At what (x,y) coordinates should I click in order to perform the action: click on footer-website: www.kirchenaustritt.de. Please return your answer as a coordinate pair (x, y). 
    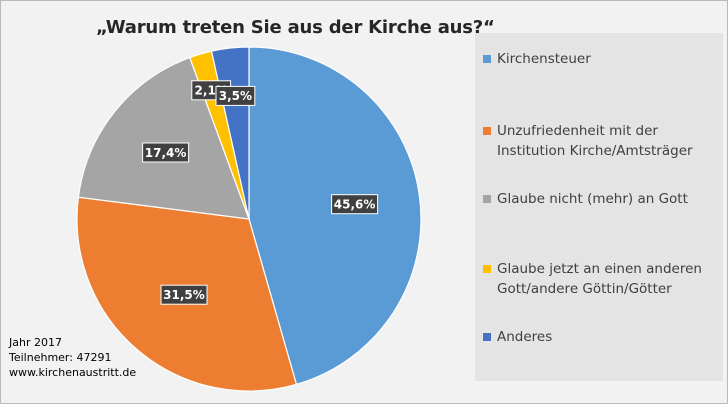
    Looking at the image, I should click on (73, 372).